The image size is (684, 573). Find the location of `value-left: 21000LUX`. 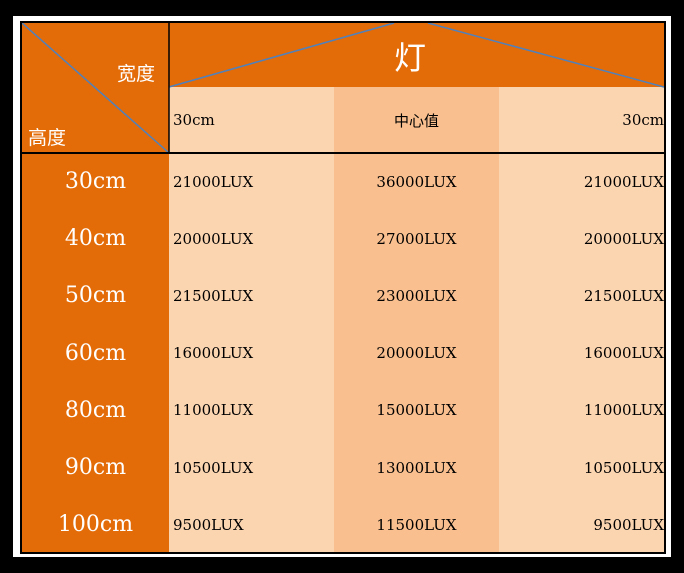

value-left: 21000LUX is located at coordinates (213, 181).